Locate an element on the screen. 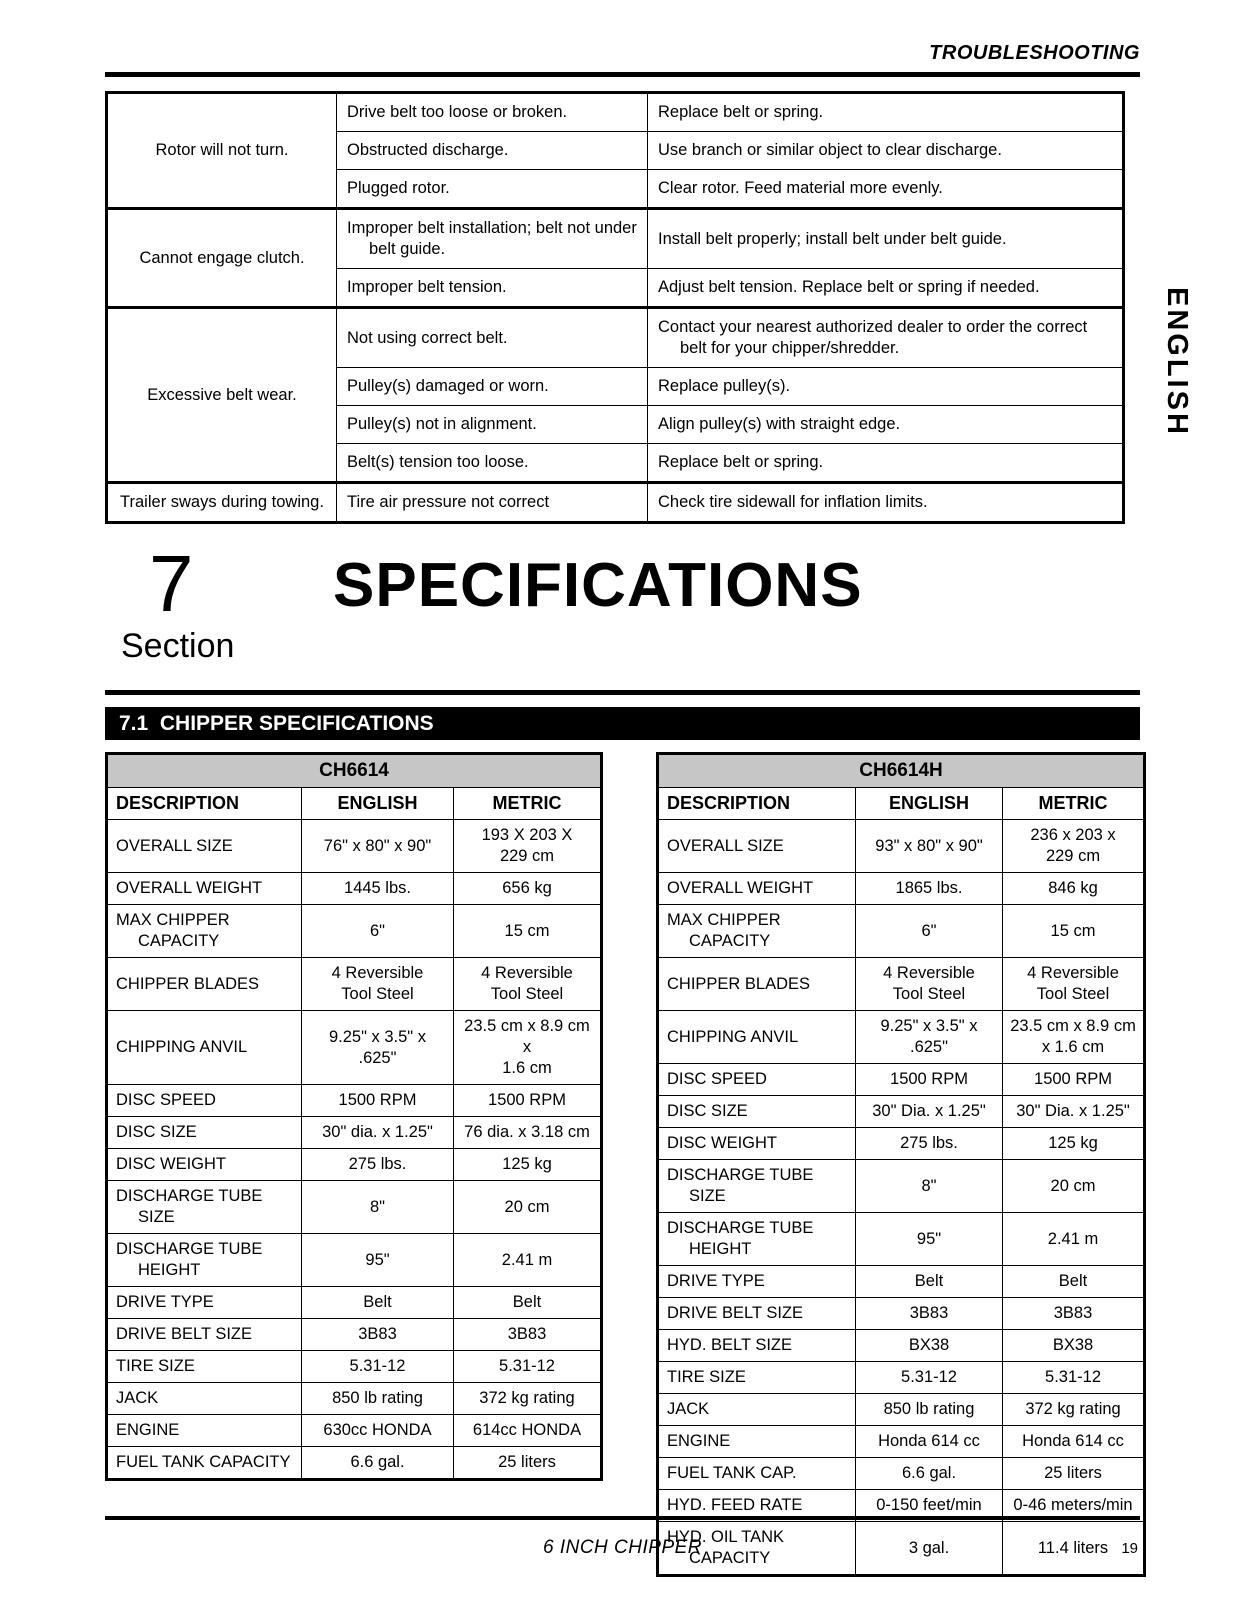 This screenshot has height=1600, width=1237. spec-english-cell: 630cc HONDA is located at coordinates (377, 1430).